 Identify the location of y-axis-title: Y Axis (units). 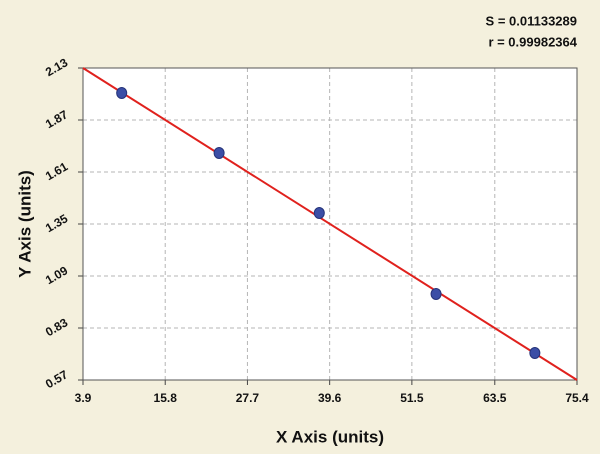
(24, 224).